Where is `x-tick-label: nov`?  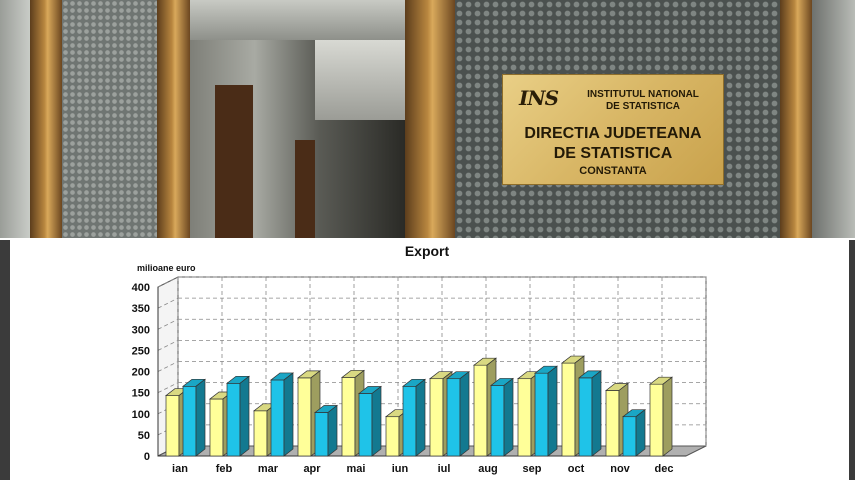 x-tick-label: nov is located at coordinates (620, 469).